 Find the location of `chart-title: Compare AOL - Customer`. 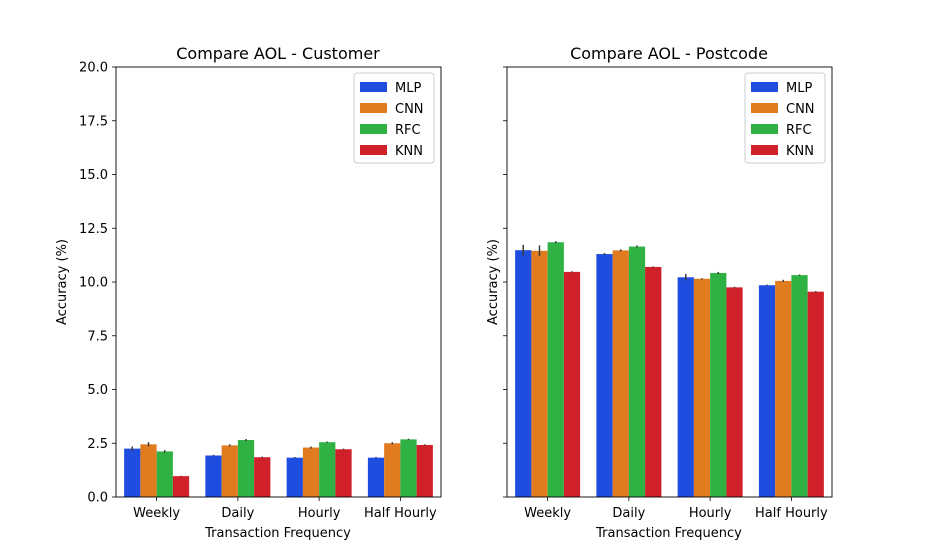

chart-title: Compare AOL - Customer is located at coordinates (278, 53).